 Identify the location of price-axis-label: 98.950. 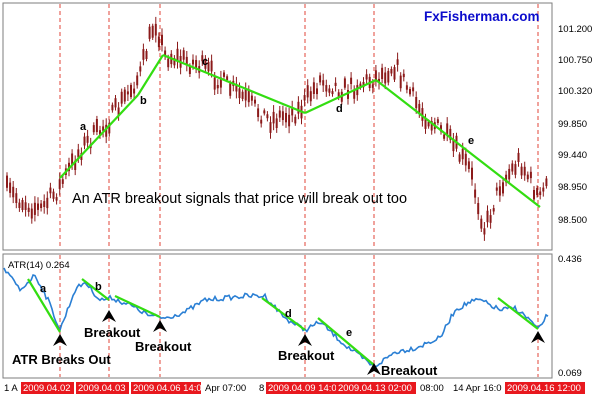
(572, 187).